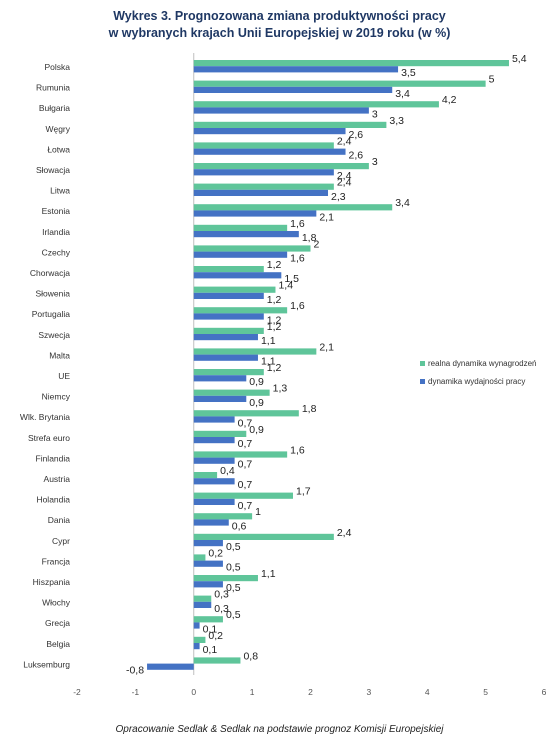 Image resolution: width=559 pixels, height=742 pixels. I want to click on category-label: Cypr, so click(61, 541).